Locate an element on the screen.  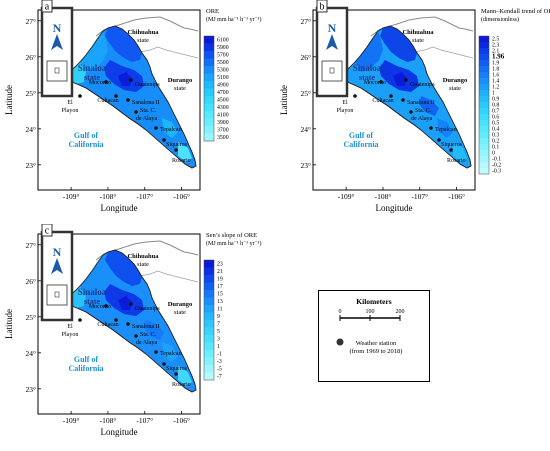
legend-tick: 0.1 is located at coordinates (495, 148).